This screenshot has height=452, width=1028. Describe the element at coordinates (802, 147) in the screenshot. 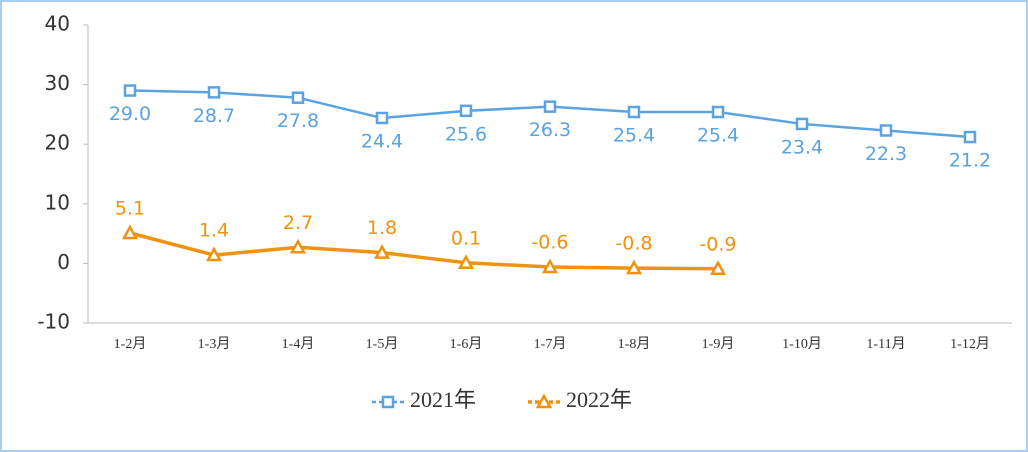

I see `data-label: 23.4` at that location.